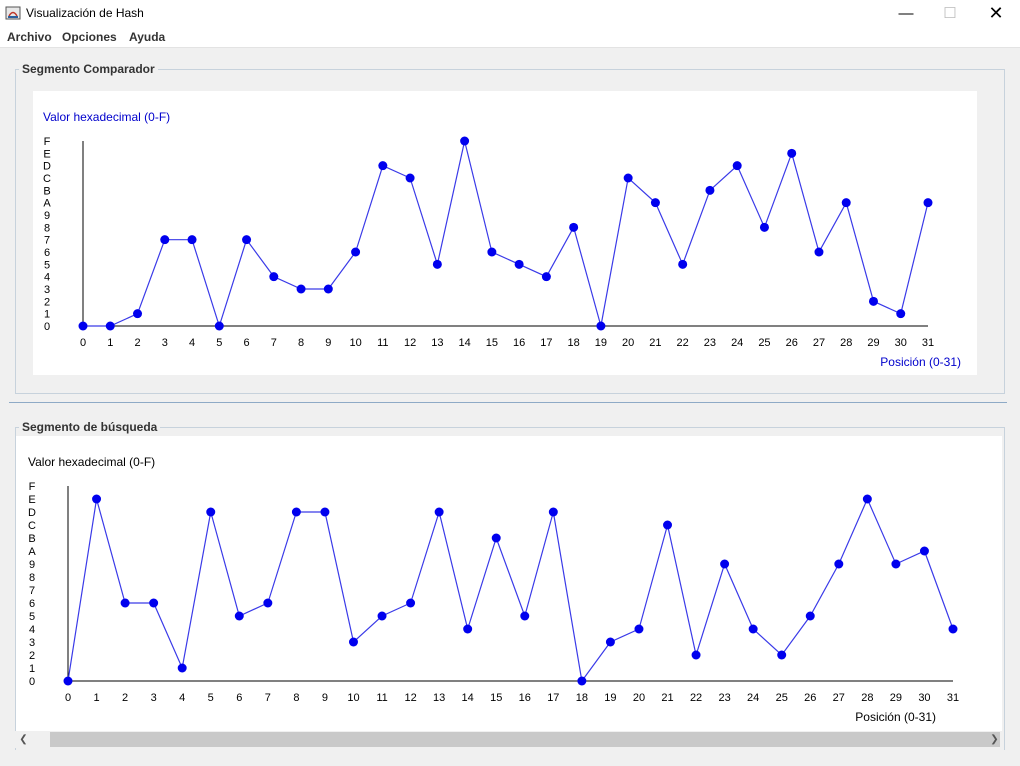  Describe the element at coordinates (32, 630) in the screenshot. I see `y-tick-label: 4` at that location.